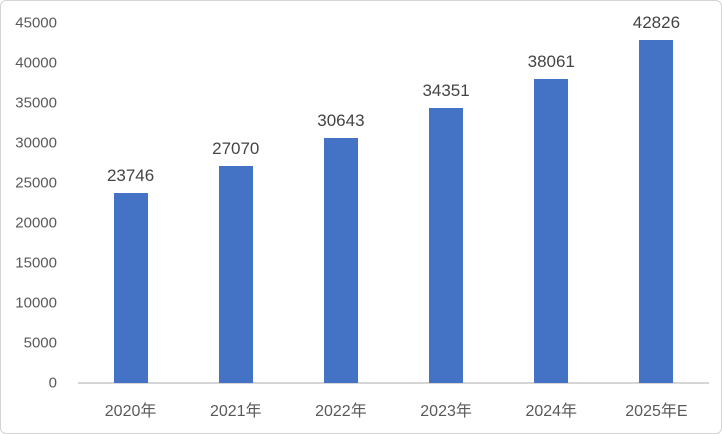 This screenshot has width=722, height=434. Describe the element at coordinates (656, 411) in the screenshot. I see `x-axis-category-label: 2025年E` at that location.